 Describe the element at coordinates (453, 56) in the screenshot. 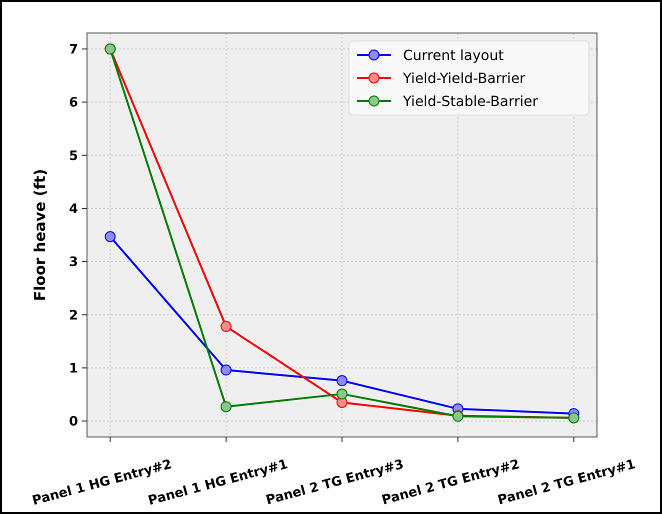

I see `legend-label: Current layout` at that location.